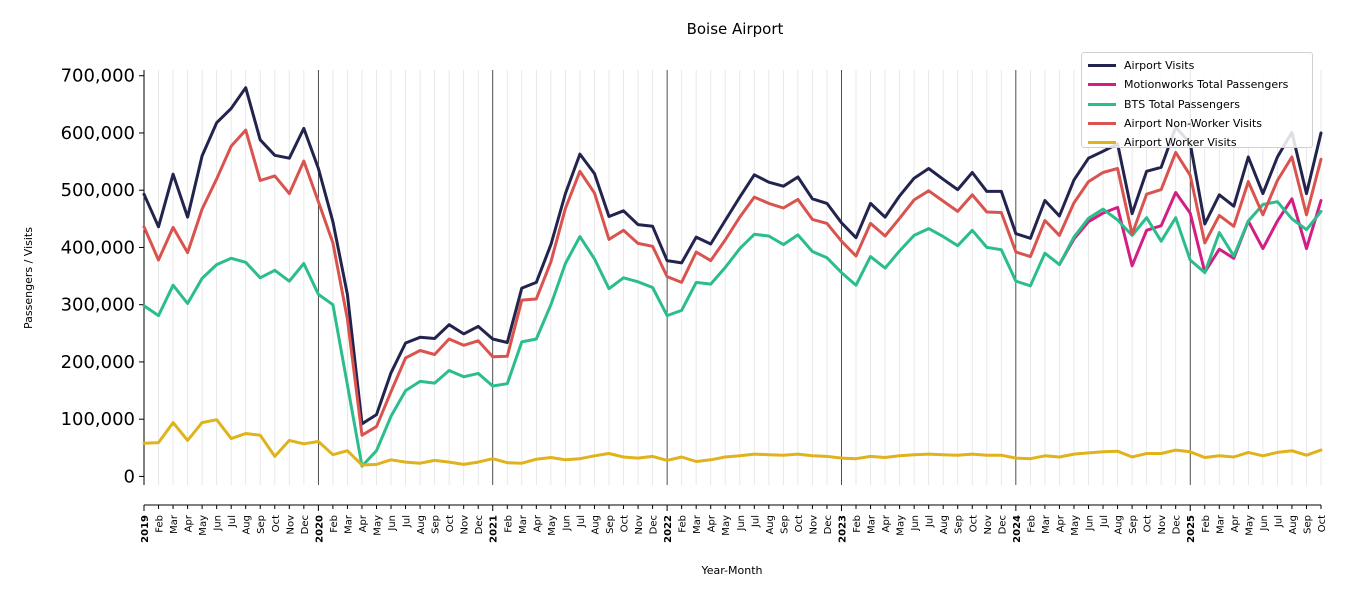  I want to click on legend-label: Airport Non-Worker Visits, so click(1193, 124).